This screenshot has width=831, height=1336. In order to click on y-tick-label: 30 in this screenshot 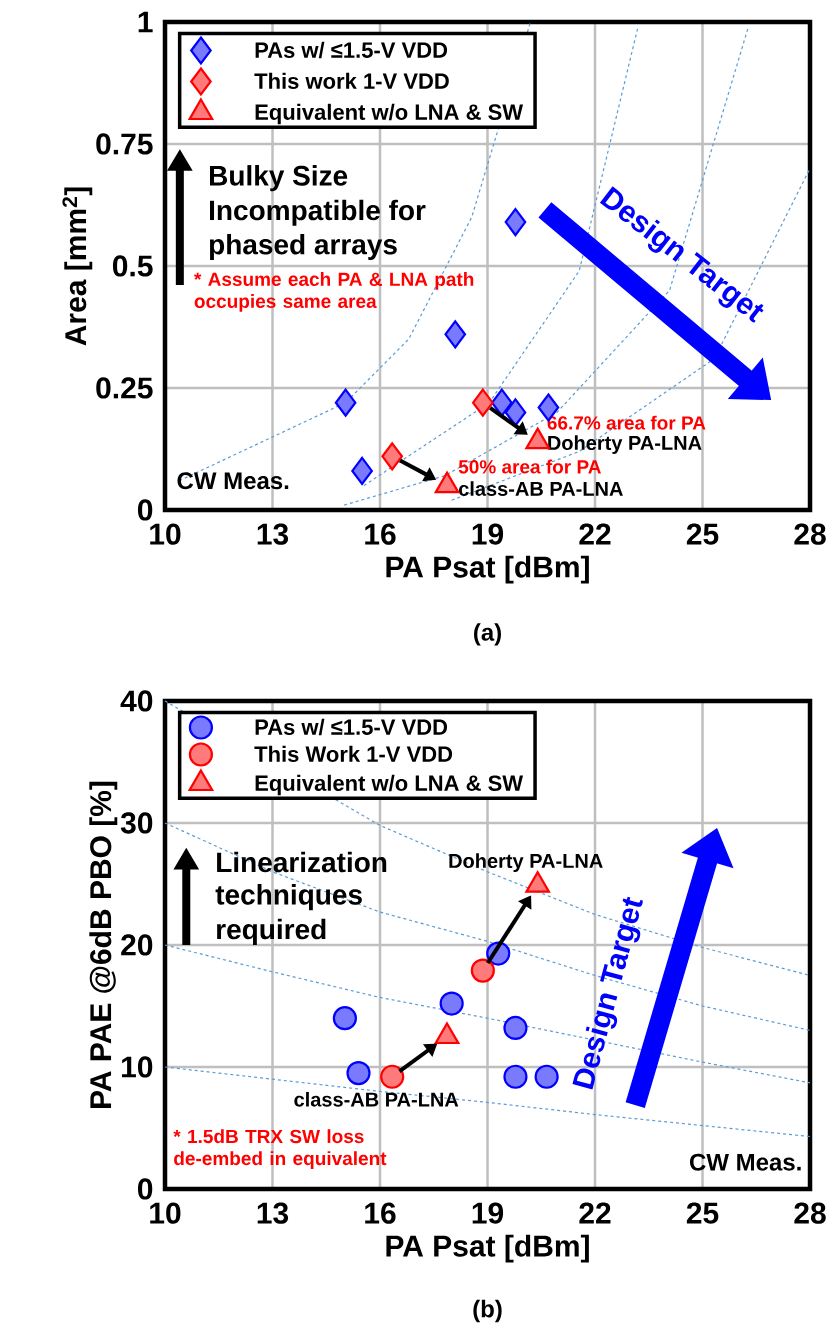, I will do `click(136, 823)`.